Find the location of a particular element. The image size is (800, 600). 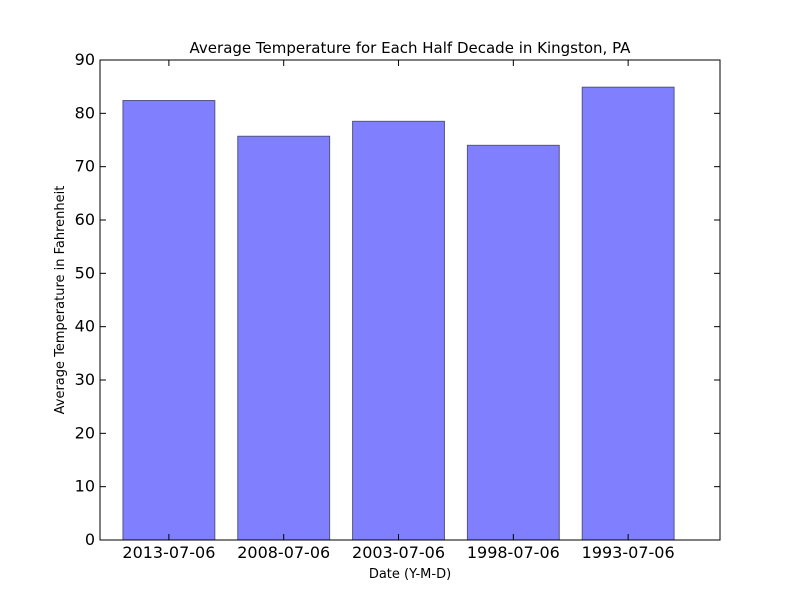

x-tick-label-1998-07-06: 1998-07-06 is located at coordinates (513, 552).